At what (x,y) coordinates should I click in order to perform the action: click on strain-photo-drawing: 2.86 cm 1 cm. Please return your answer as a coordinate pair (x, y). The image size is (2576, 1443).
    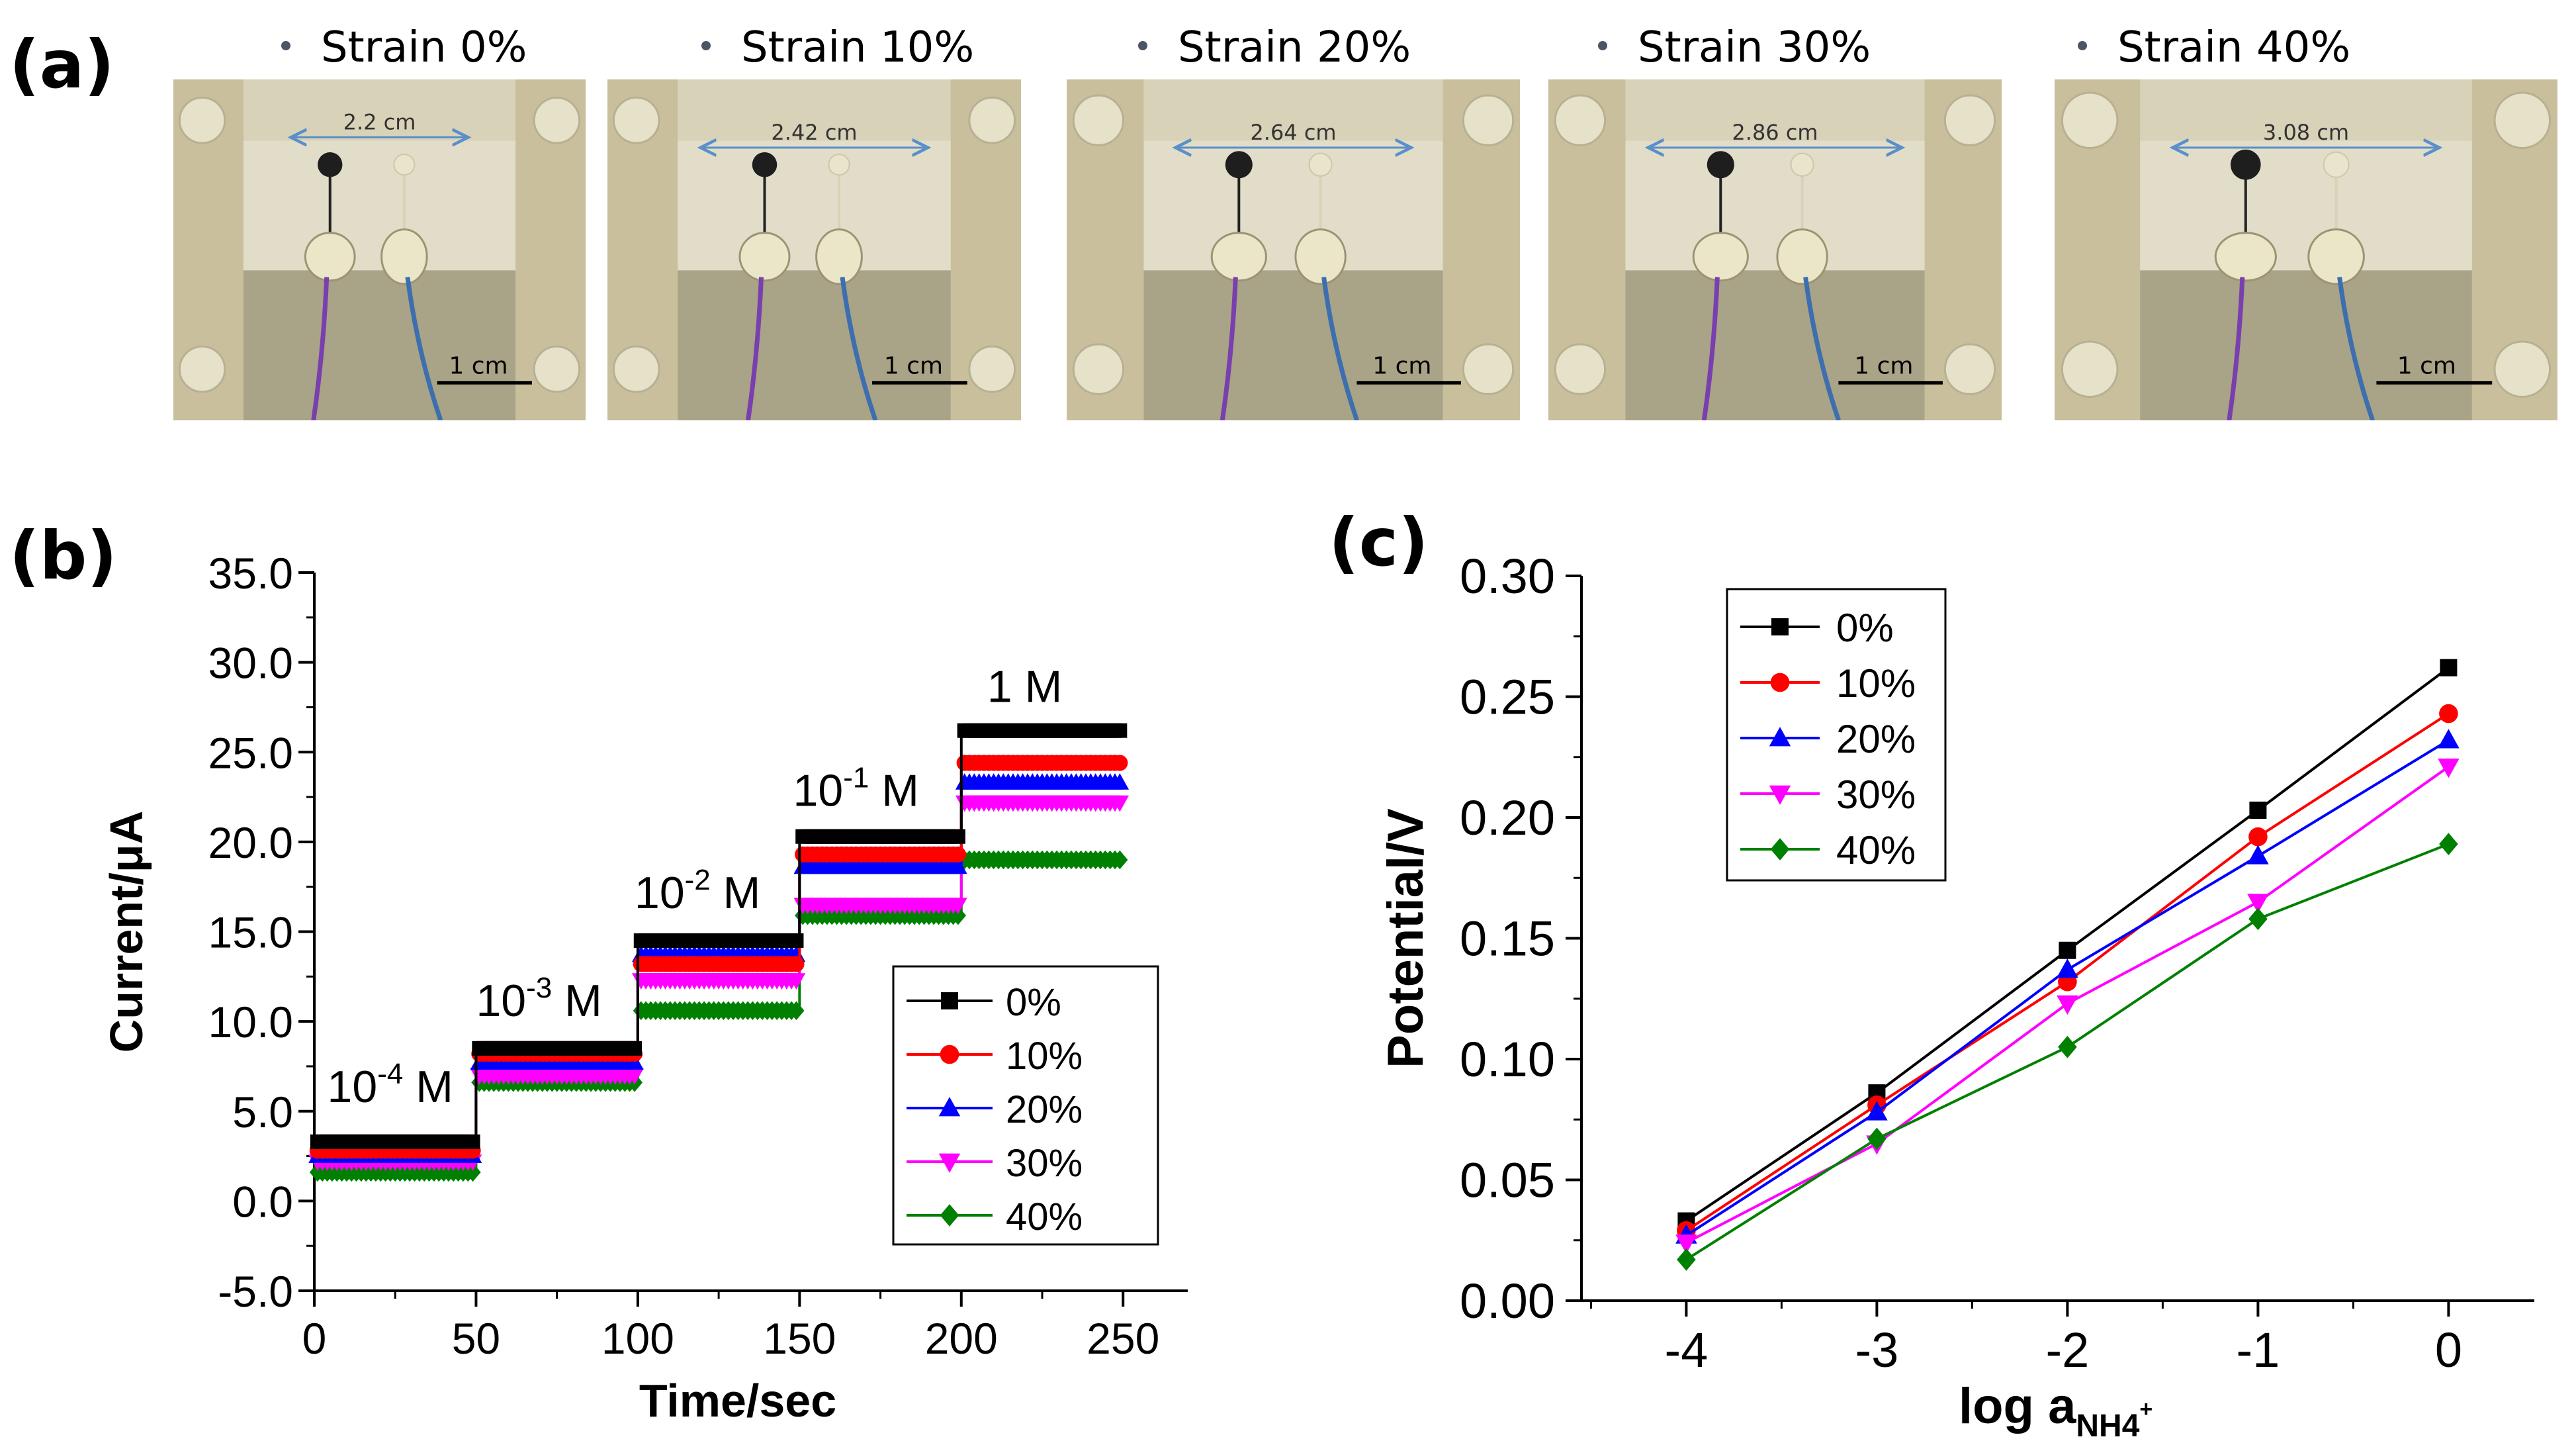
    Looking at the image, I should click on (1775, 249).